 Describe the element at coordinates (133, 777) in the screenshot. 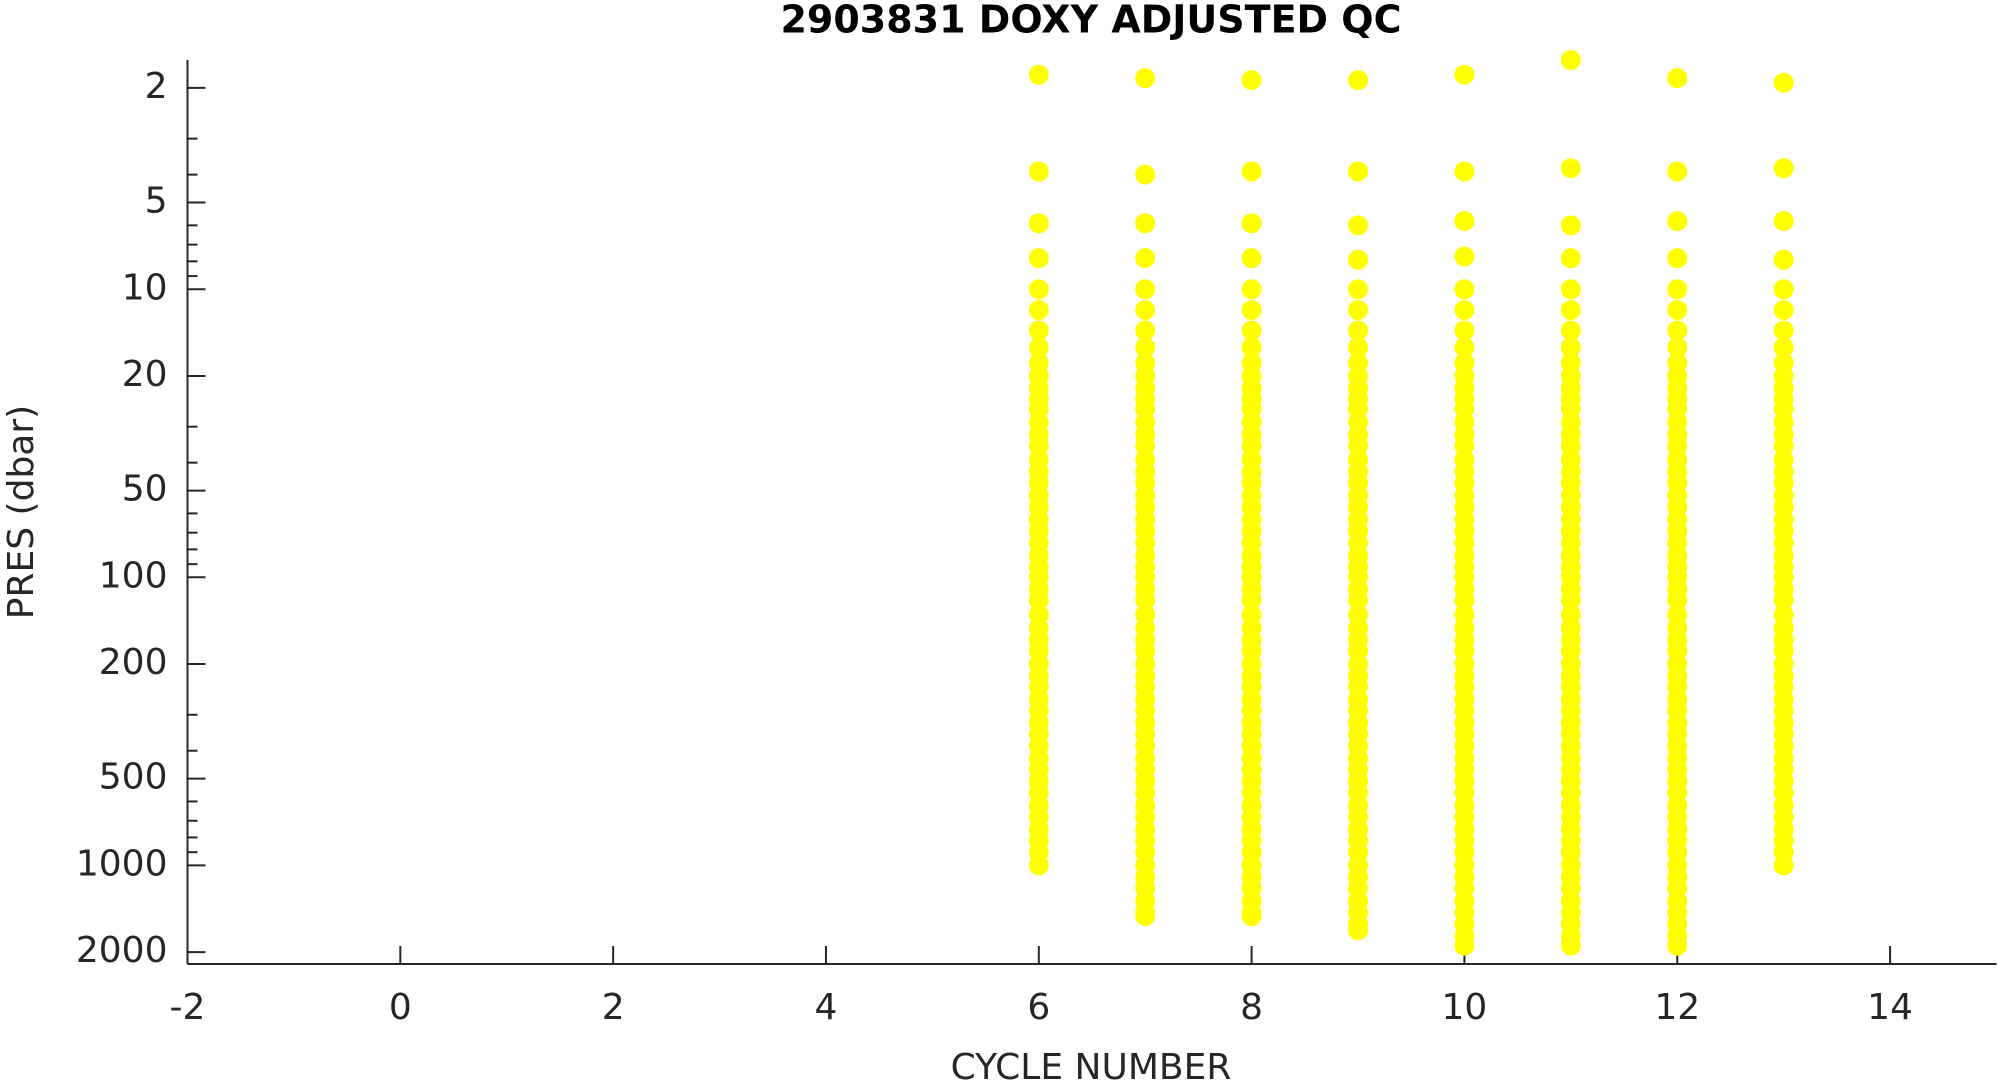

I see `y-tick-label: 500` at that location.